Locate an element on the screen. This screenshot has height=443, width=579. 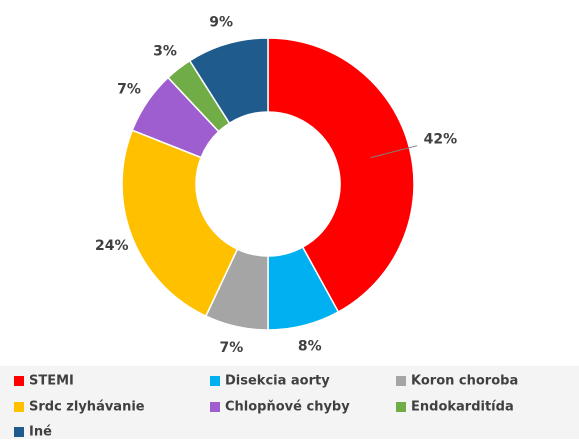
data-label: 42% is located at coordinates (441, 140).